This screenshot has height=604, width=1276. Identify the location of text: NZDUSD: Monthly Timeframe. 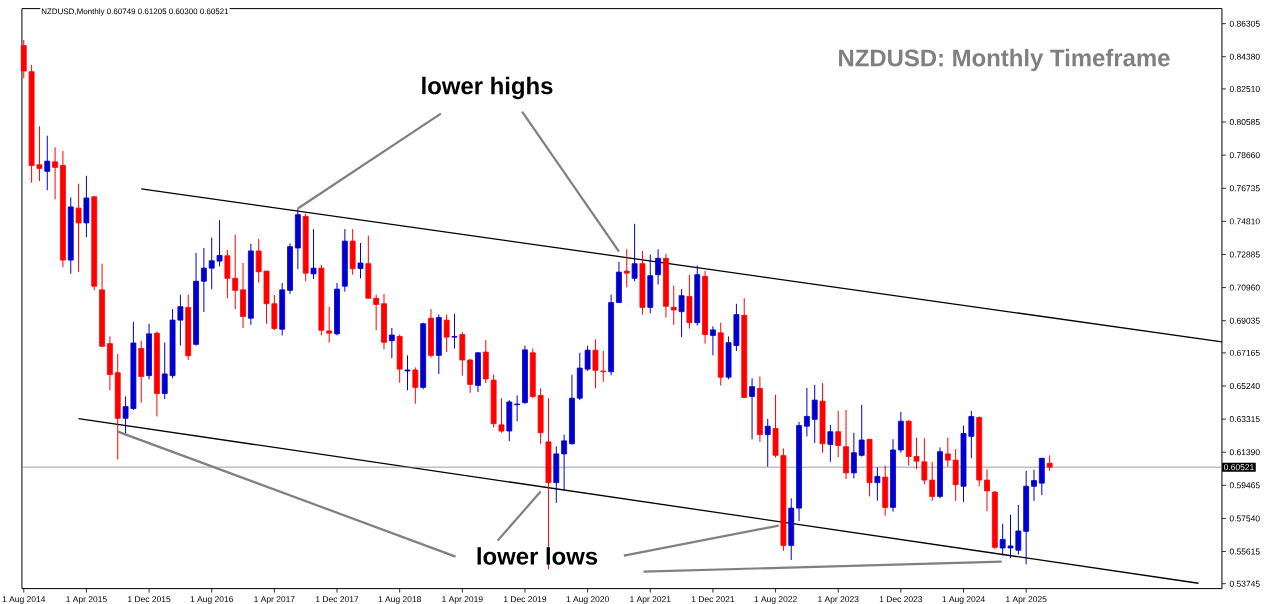
(1004, 60).